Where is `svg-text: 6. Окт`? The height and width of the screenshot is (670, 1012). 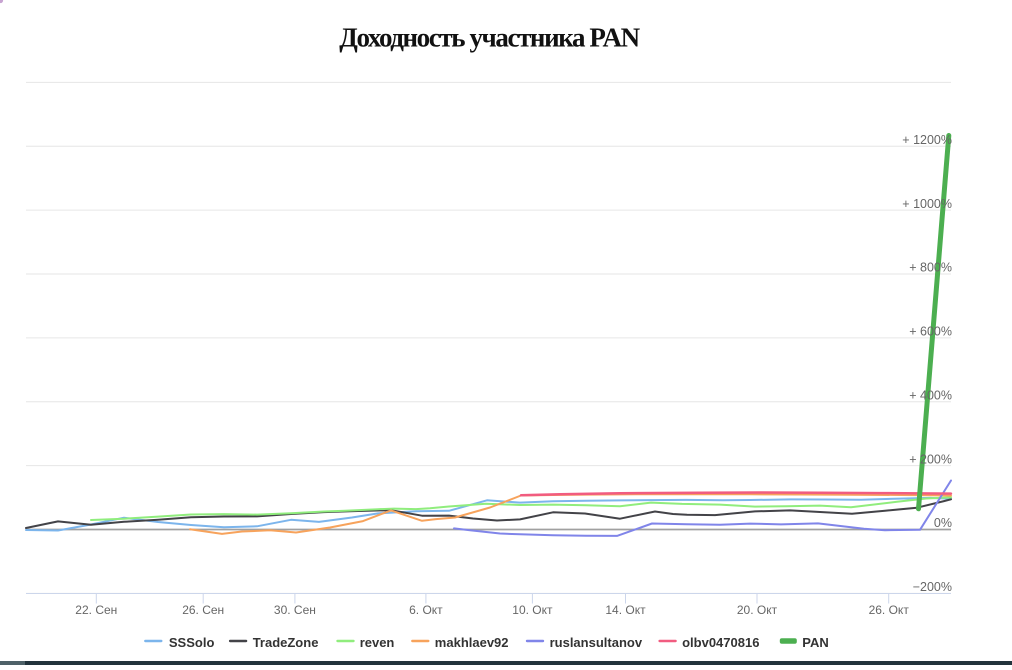 svg-text: 6. Окт is located at coordinates (426, 610).